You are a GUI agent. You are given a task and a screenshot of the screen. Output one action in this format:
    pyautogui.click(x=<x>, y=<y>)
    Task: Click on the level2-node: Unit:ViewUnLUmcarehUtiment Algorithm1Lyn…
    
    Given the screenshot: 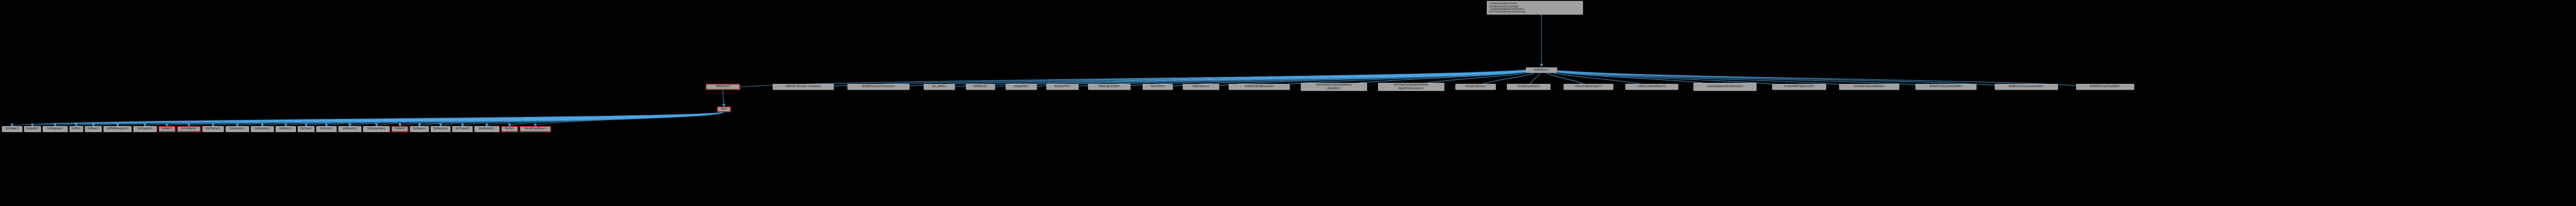 What is the action you would take?
    pyautogui.click(x=1411, y=87)
    